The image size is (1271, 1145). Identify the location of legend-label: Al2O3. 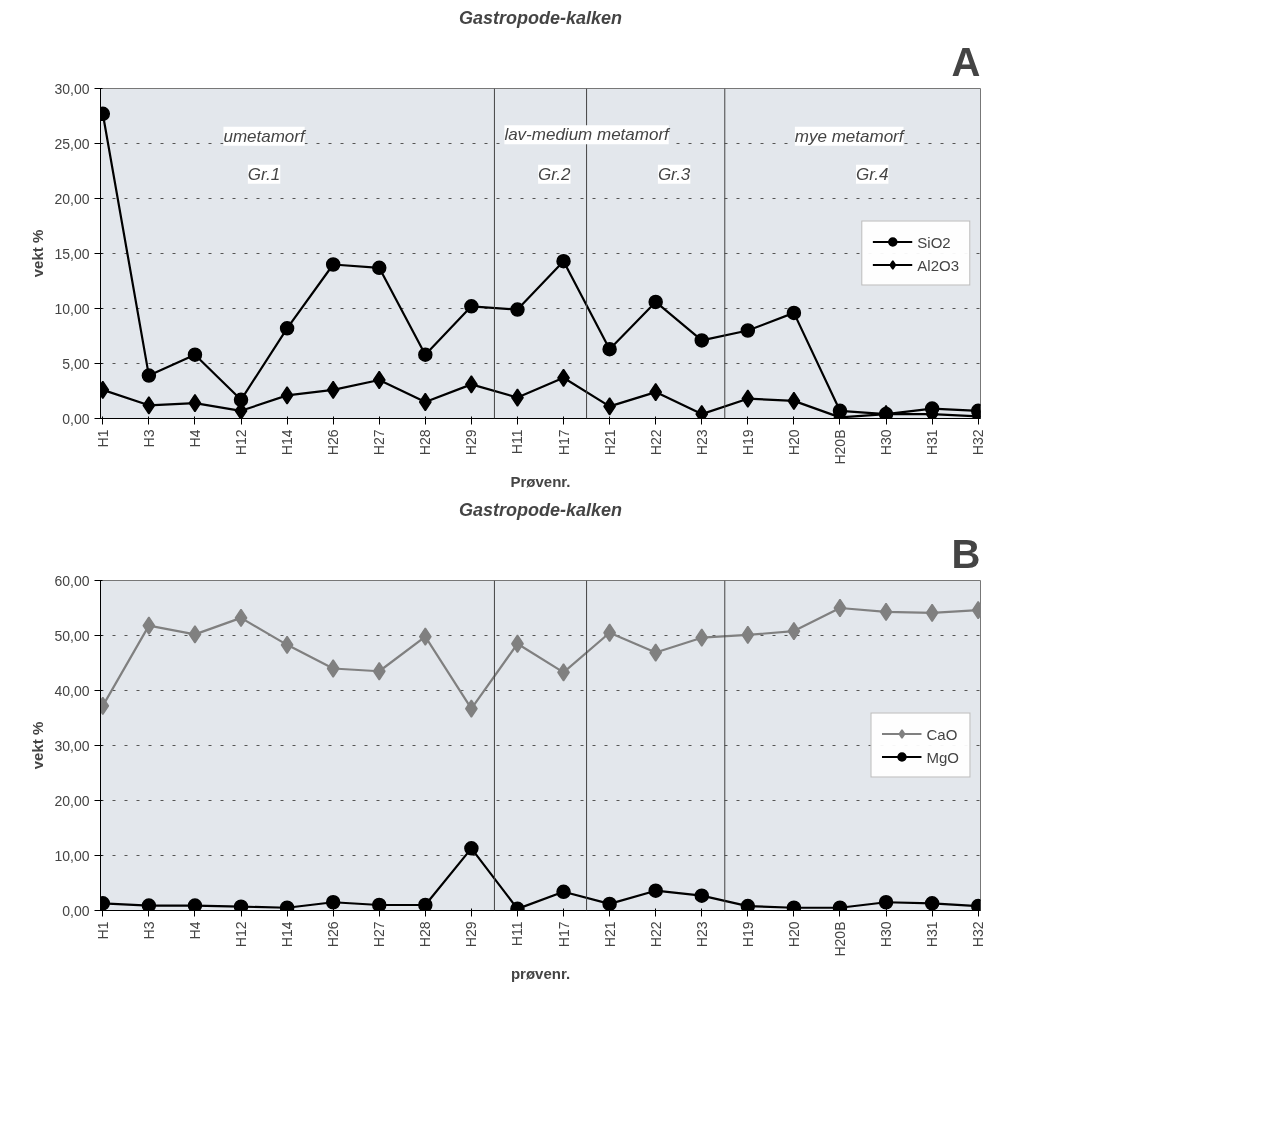
(938, 264).